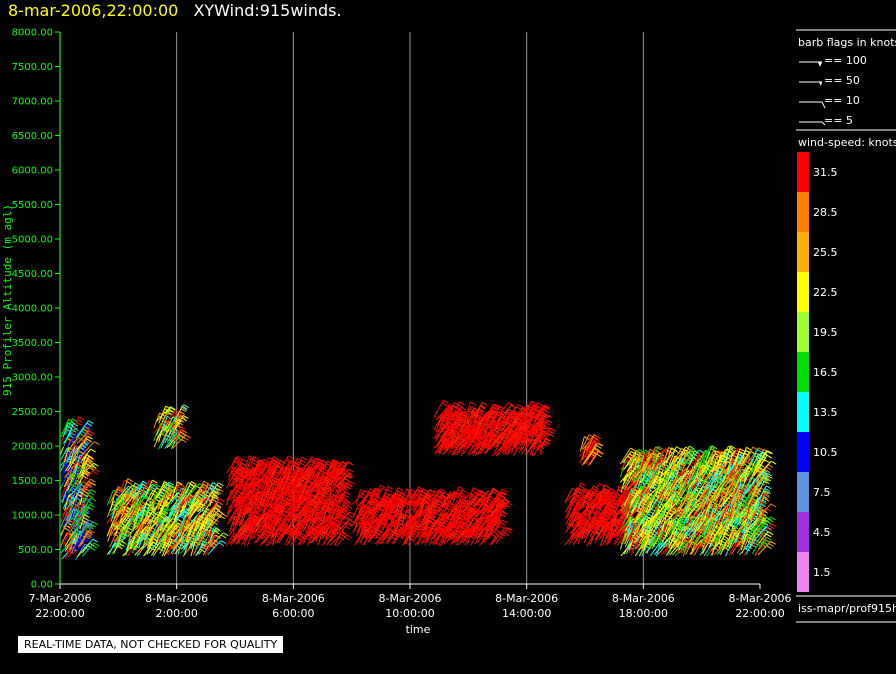 This screenshot has width=896, height=674. I want to click on y-tick-label: 1500.00, so click(32, 481).